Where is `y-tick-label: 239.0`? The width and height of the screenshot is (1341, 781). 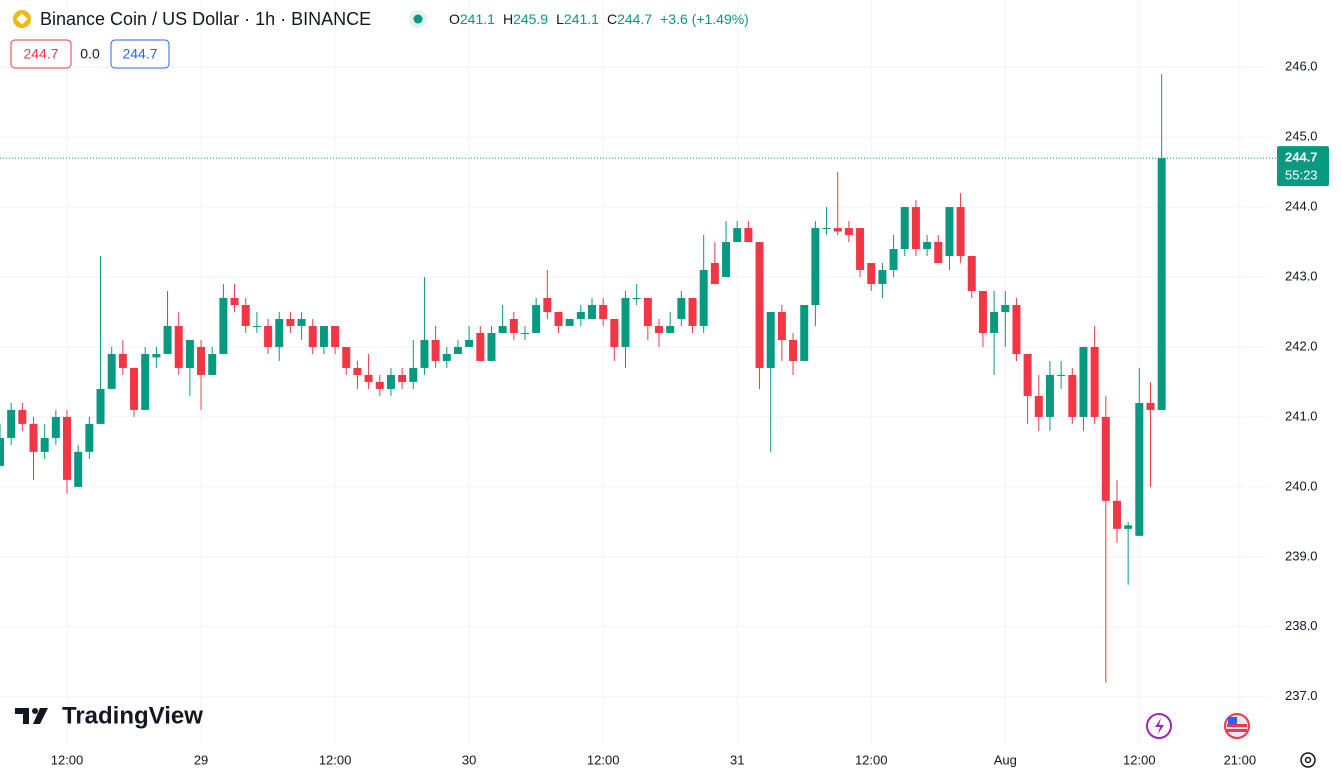 y-tick-label: 239.0 is located at coordinates (1301, 555).